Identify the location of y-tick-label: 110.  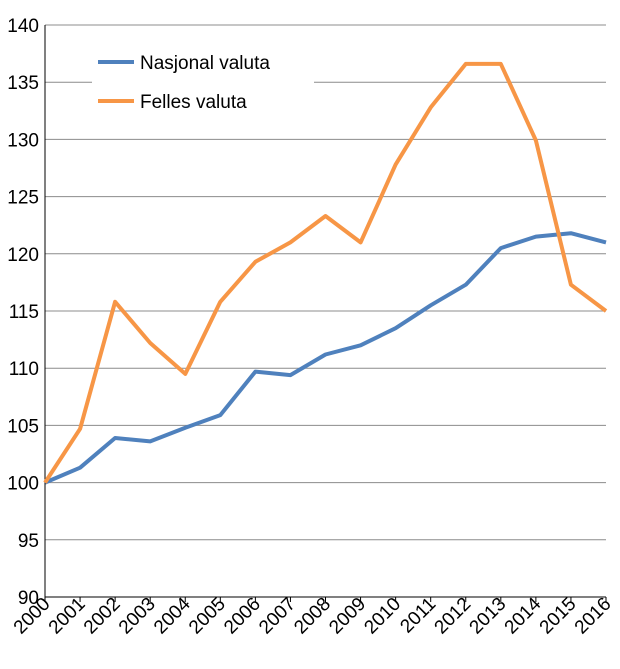
(24, 369).